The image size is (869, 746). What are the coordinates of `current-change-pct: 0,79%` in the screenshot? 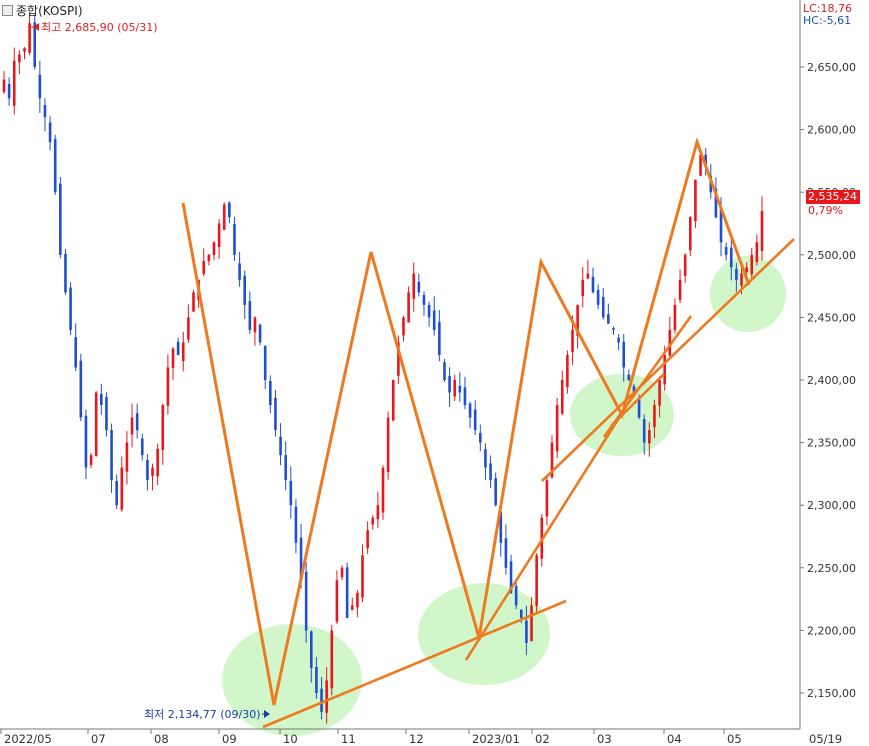 It's located at (825, 210).